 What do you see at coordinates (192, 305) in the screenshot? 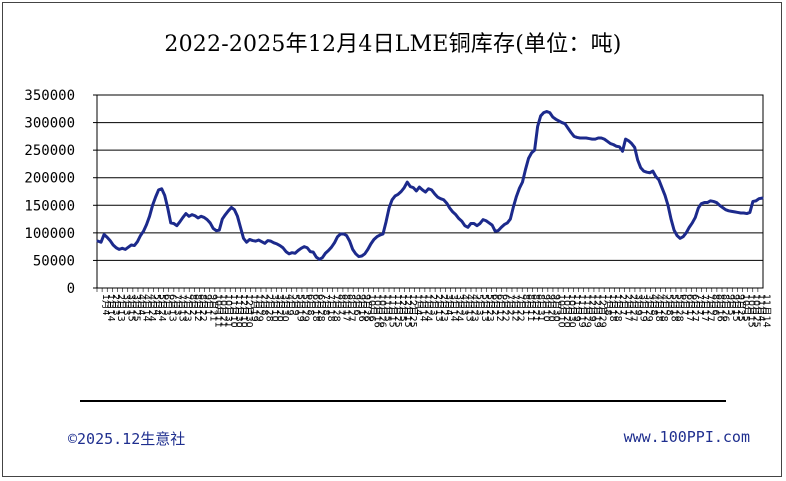
I see `x-tick-label: 8月2` at bounding box center [192, 305].